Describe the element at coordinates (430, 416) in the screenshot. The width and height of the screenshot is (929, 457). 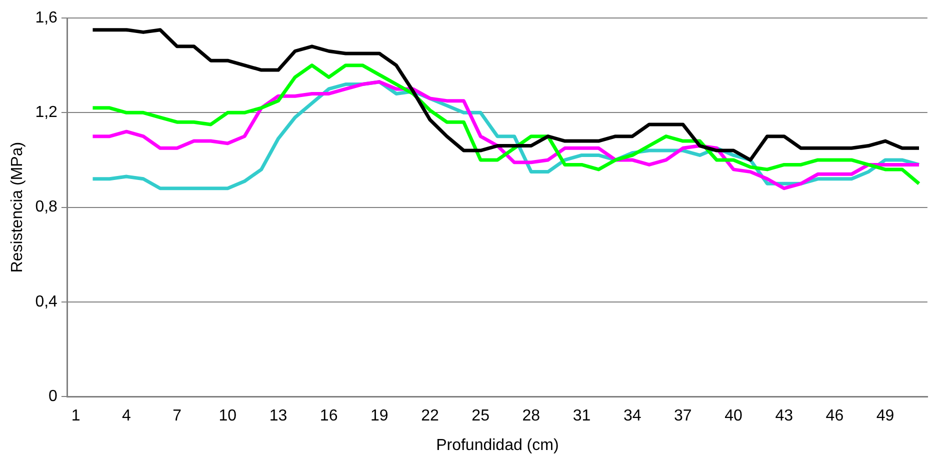
I see `x-tick-label: 22` at that location.